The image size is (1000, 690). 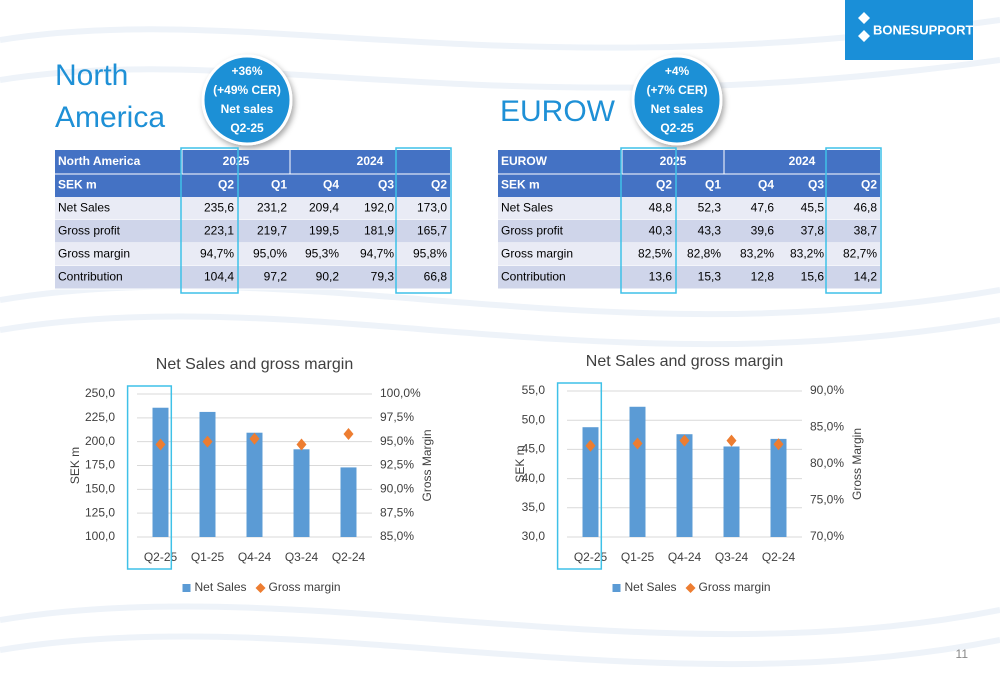 What do you see at coordinates (763, 277) in the screenshot?
I see `table-cell: 12,8` at bounding box center [763, 277].